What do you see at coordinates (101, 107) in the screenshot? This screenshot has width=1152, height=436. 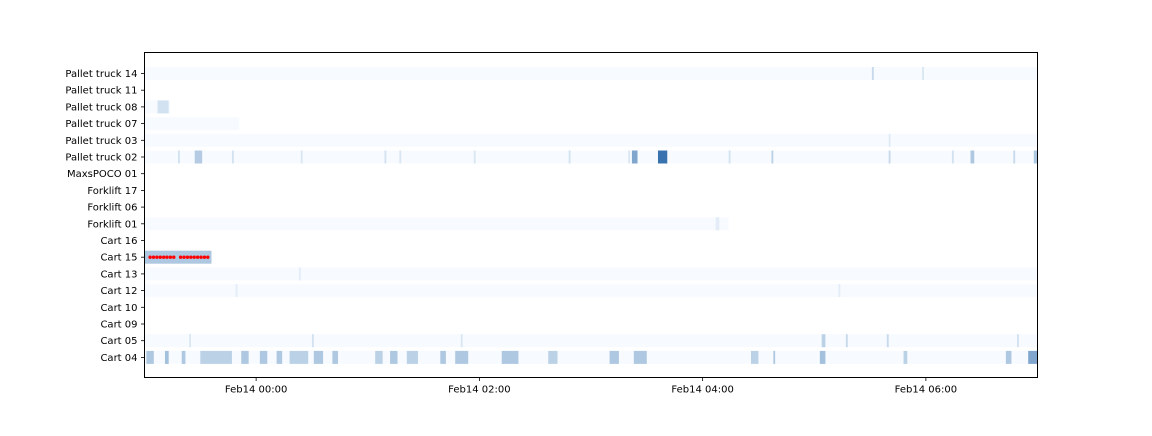 I see `y-tick-label-2: Pallet truck 08` at bounding box center [101, 107].